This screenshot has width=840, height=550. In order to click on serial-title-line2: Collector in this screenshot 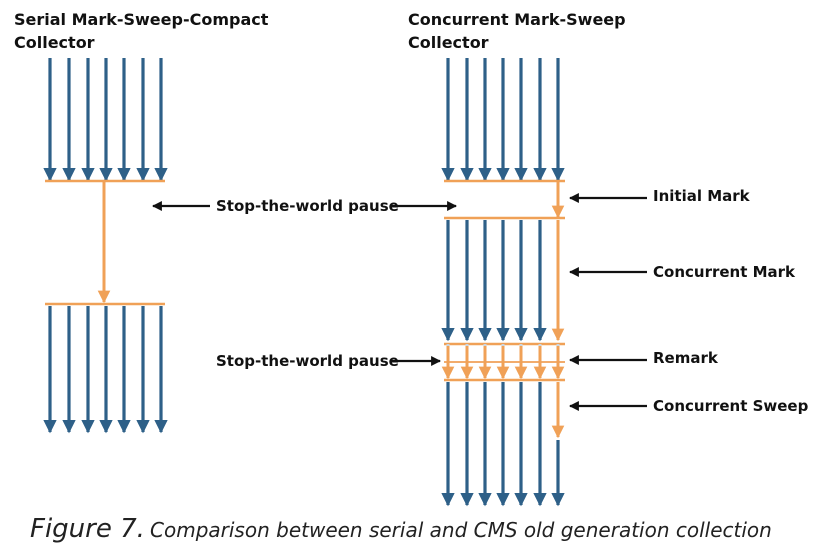, I will do `click(54, 42)`.